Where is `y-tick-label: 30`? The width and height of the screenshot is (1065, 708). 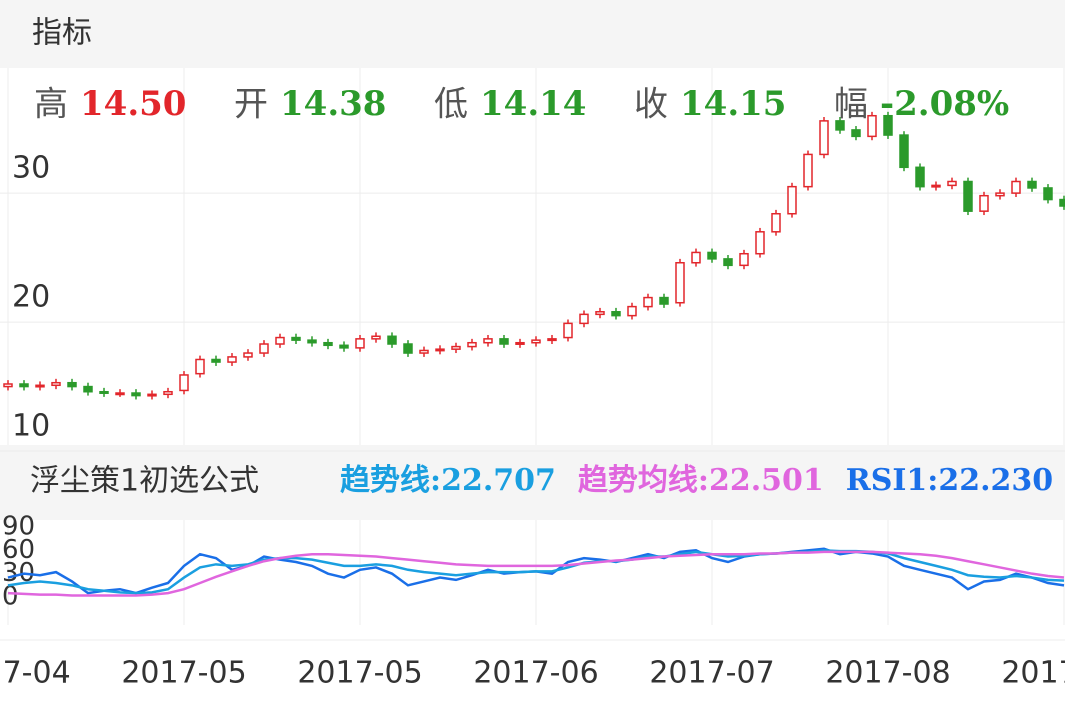
y-tick-label: 30 is located at coordinates (31, 168).